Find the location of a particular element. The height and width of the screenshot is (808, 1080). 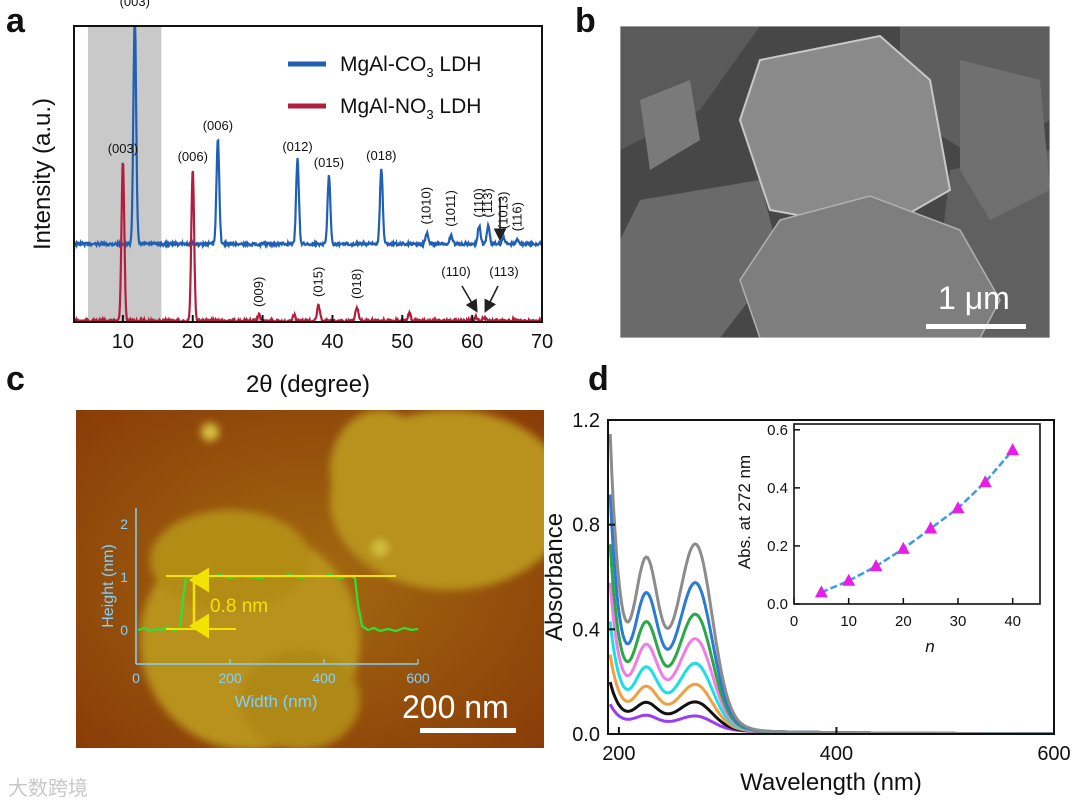

inset-background is located at coordinates (917, 514).